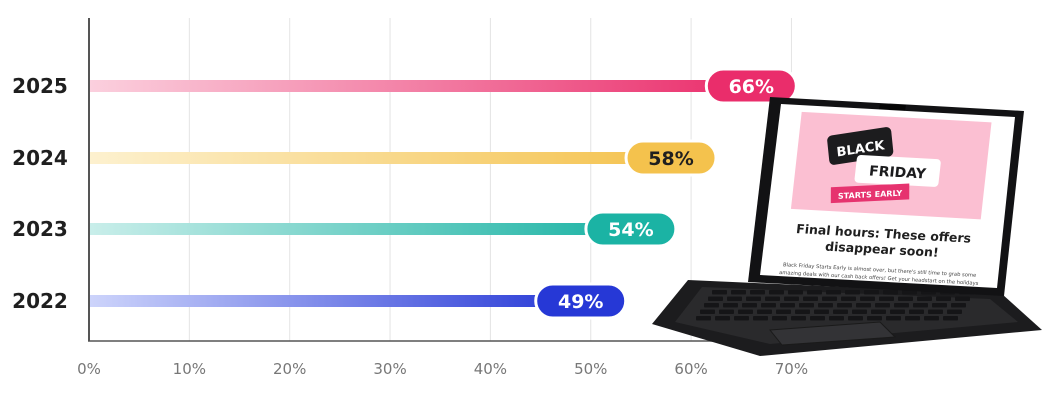 The height and width of the screenshot is (400, 1054). Describe the element at coordinates (89, 369) in the screenshot. I see `x-tick-label: 0%` at that location.